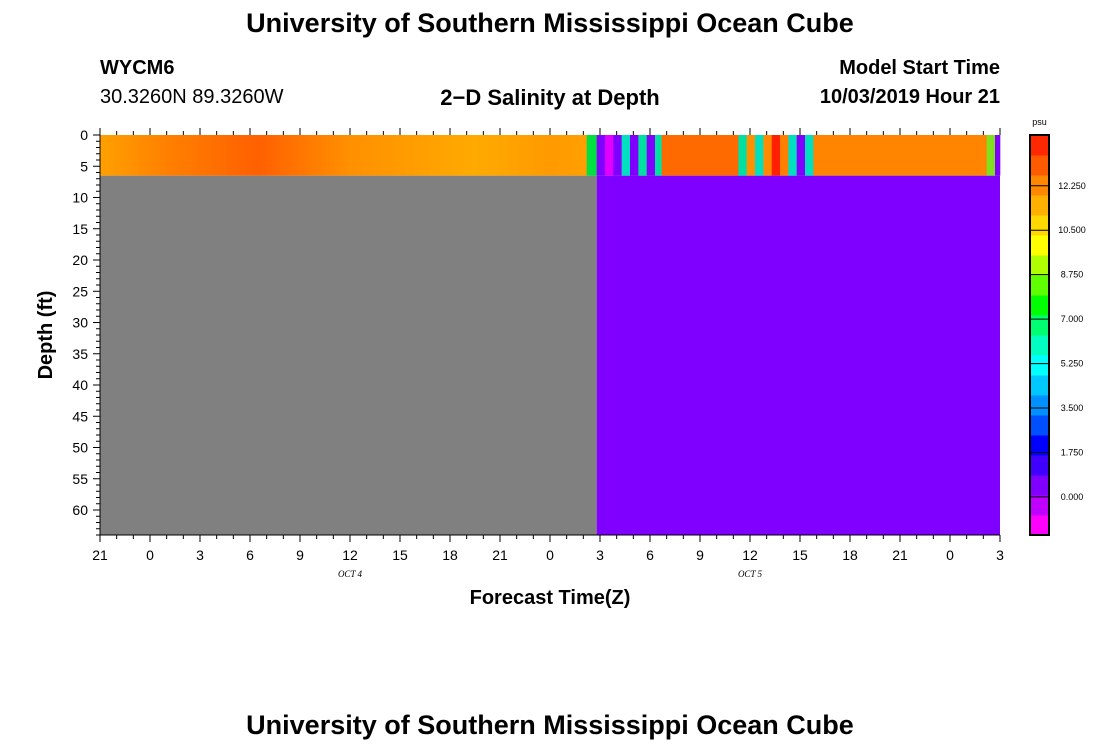 This screenshot has height=750, width=1100. Describe the element at coordinates (1072, 275) in the screenshot. I see `colorbar-label: 8.750` at that location.